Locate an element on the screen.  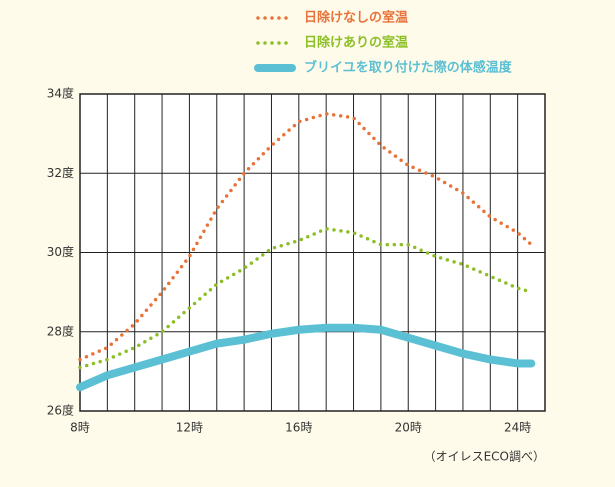
y-tick-label: 28度 is located at coordinates (60, 330).